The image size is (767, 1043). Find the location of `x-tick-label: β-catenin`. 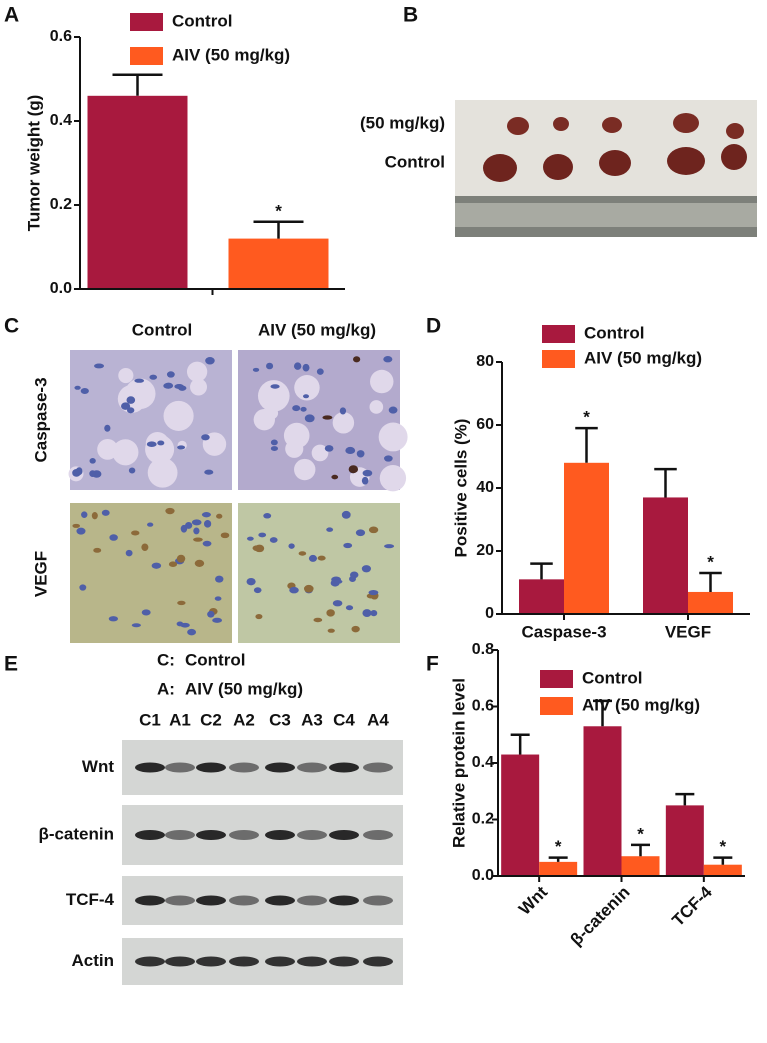

x-tick-label: β-catenin is located at coordinates (600, 916).